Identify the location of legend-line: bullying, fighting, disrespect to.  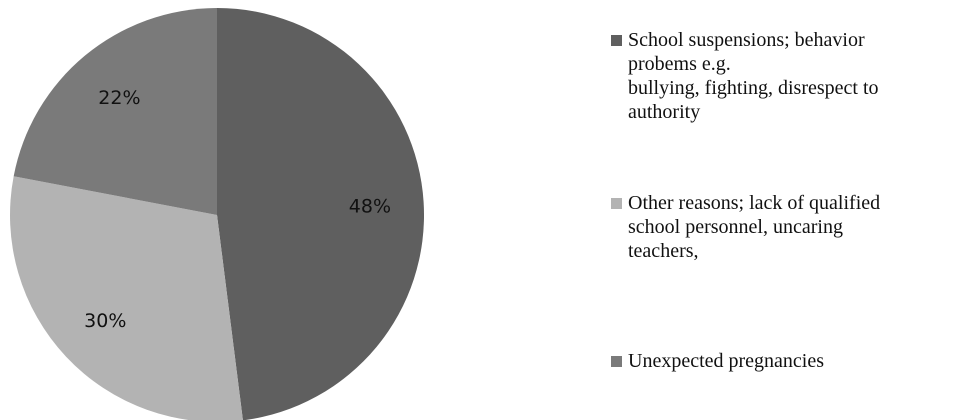
(753, 88).